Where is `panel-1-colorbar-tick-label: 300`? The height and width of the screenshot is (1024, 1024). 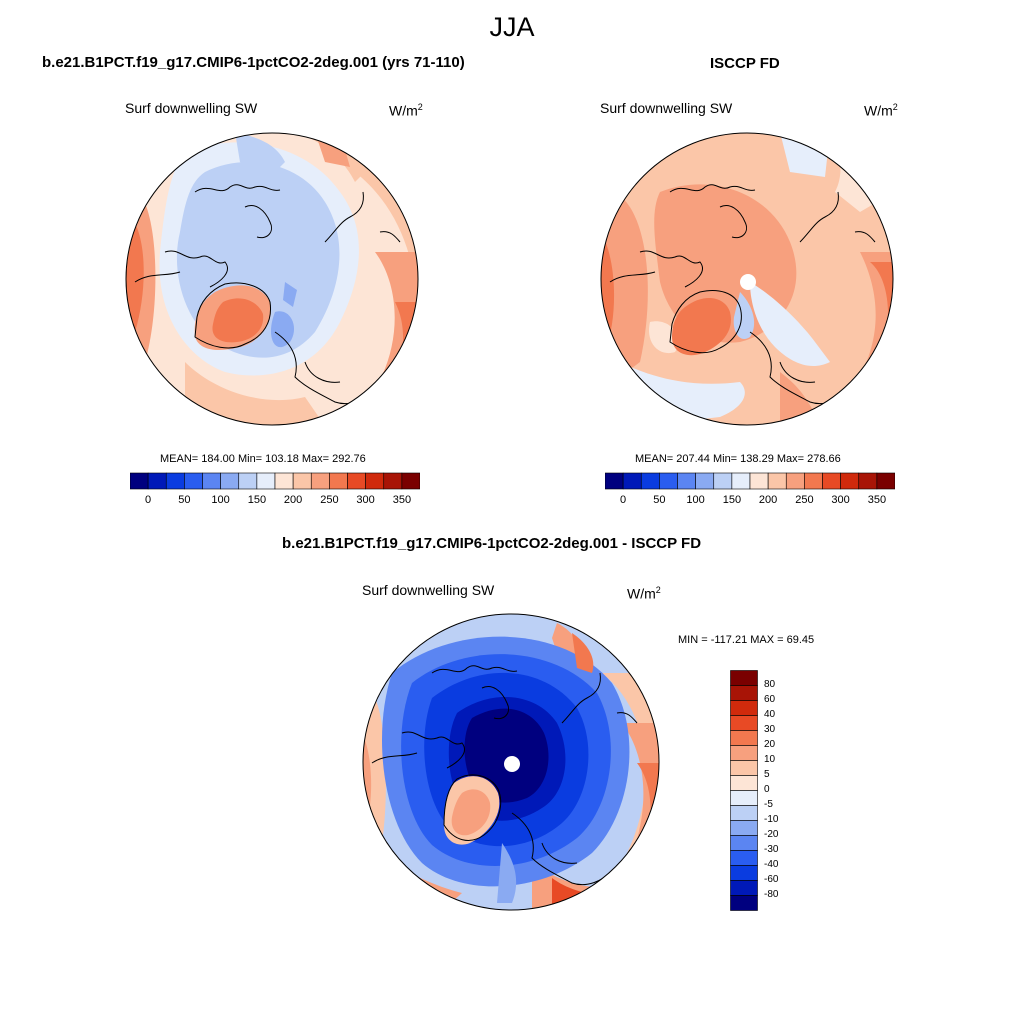
panel-1-colorbar-tick-label: 300 is located at coordinates (365, 500).